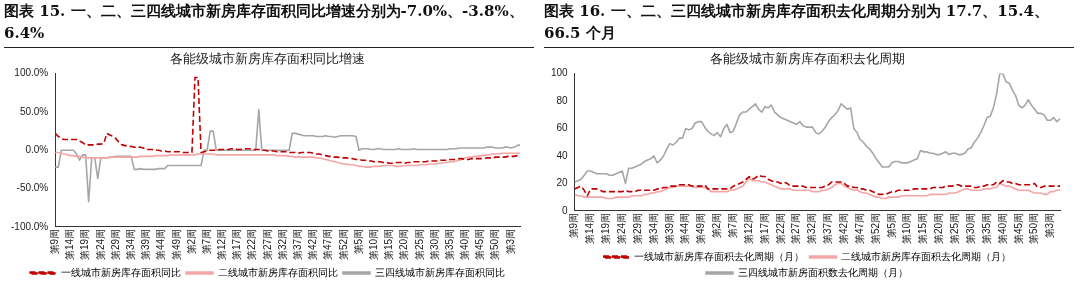 This screenshot has width=1080, height=294. What do you see at coordinates (565, 210) in the screenshot?
I see `y-tick-label: 0` at bounding box center [565, 210].